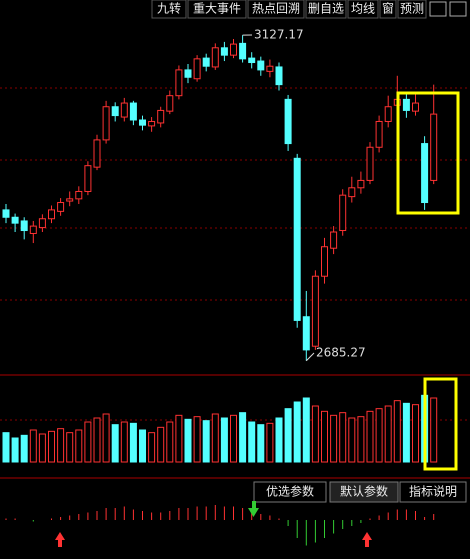 The width and height of the screenshot is (470, 559). I want to click on toolbar-label: 删自选, so click(326, 9).